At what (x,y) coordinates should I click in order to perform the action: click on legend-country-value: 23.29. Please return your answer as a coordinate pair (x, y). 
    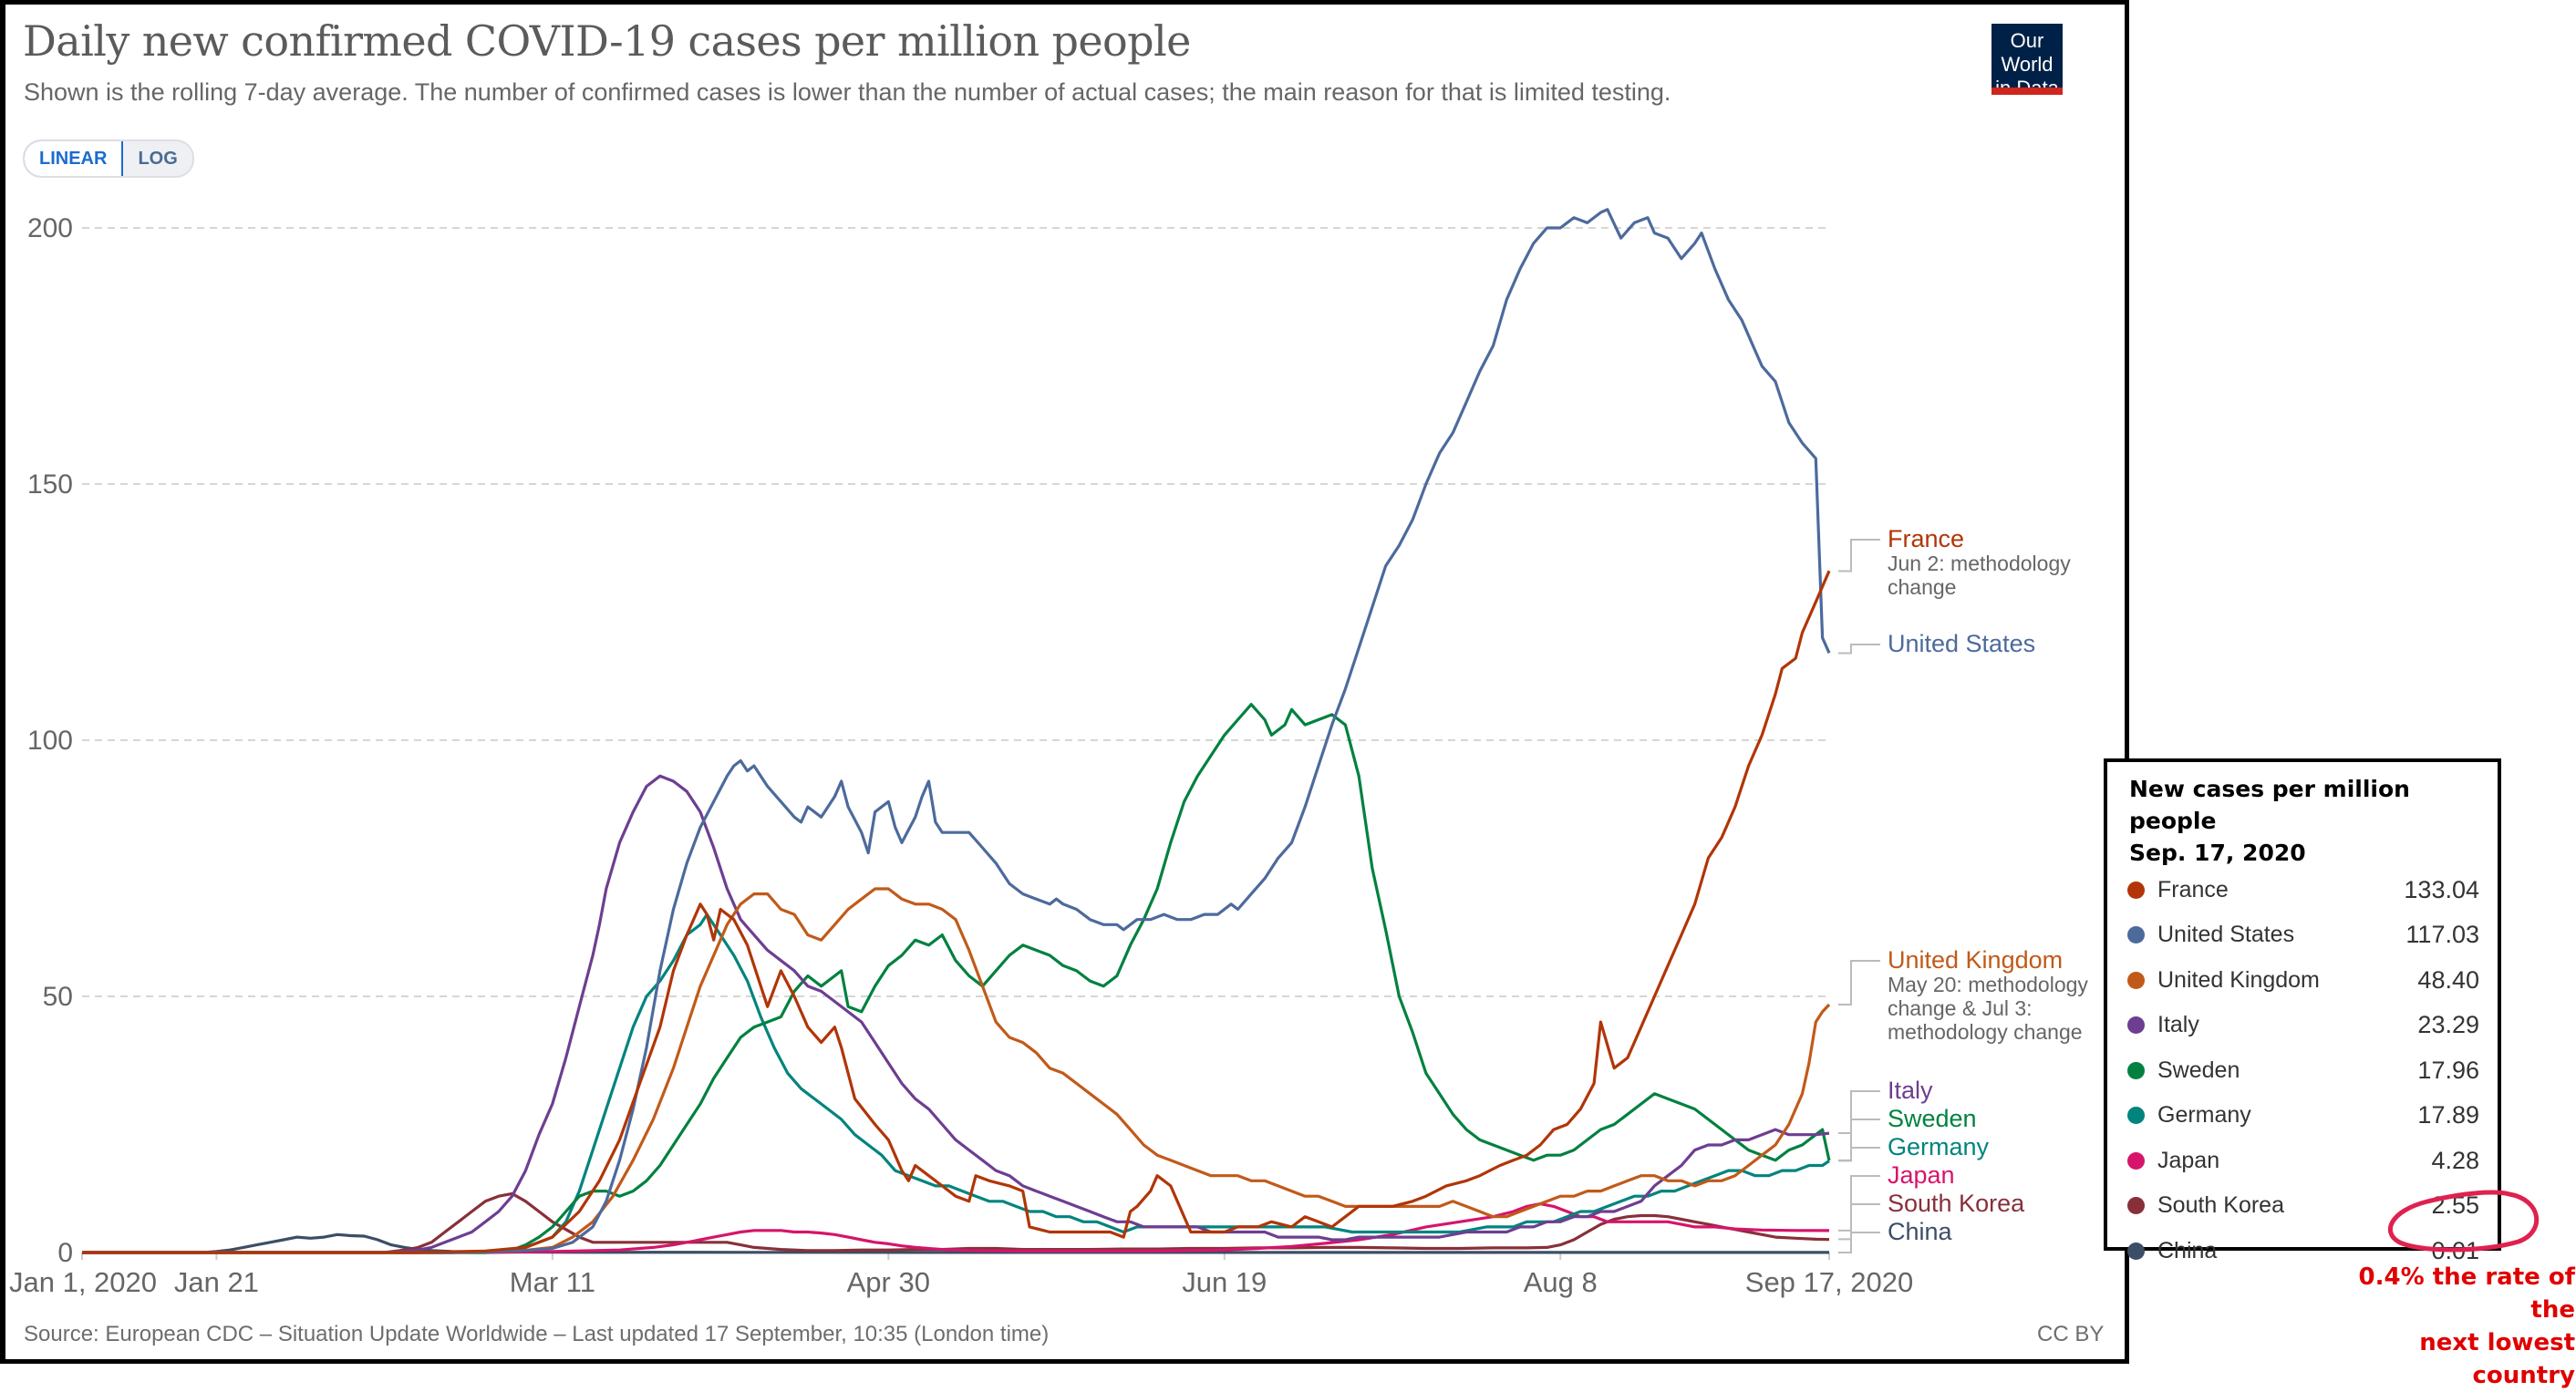
    Looking at the image, I should click on (2448, 1024).